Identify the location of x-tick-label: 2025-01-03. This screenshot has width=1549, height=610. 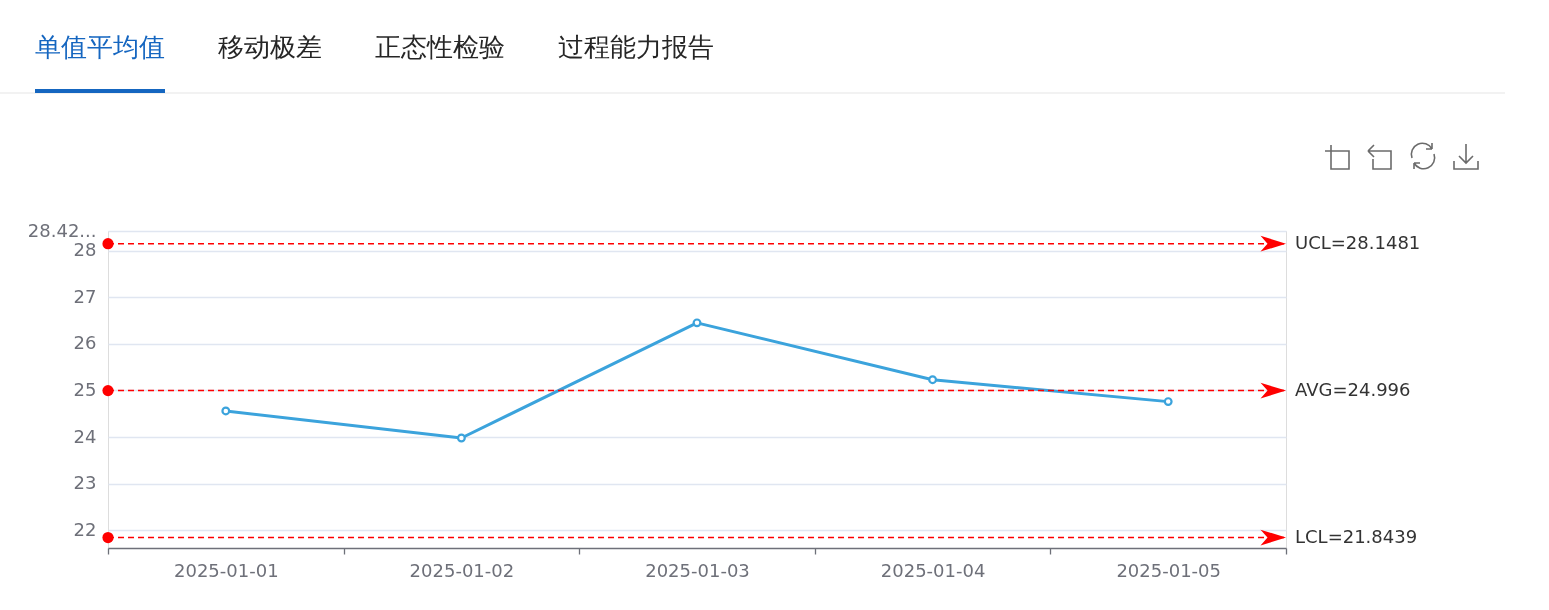
(697, 570).